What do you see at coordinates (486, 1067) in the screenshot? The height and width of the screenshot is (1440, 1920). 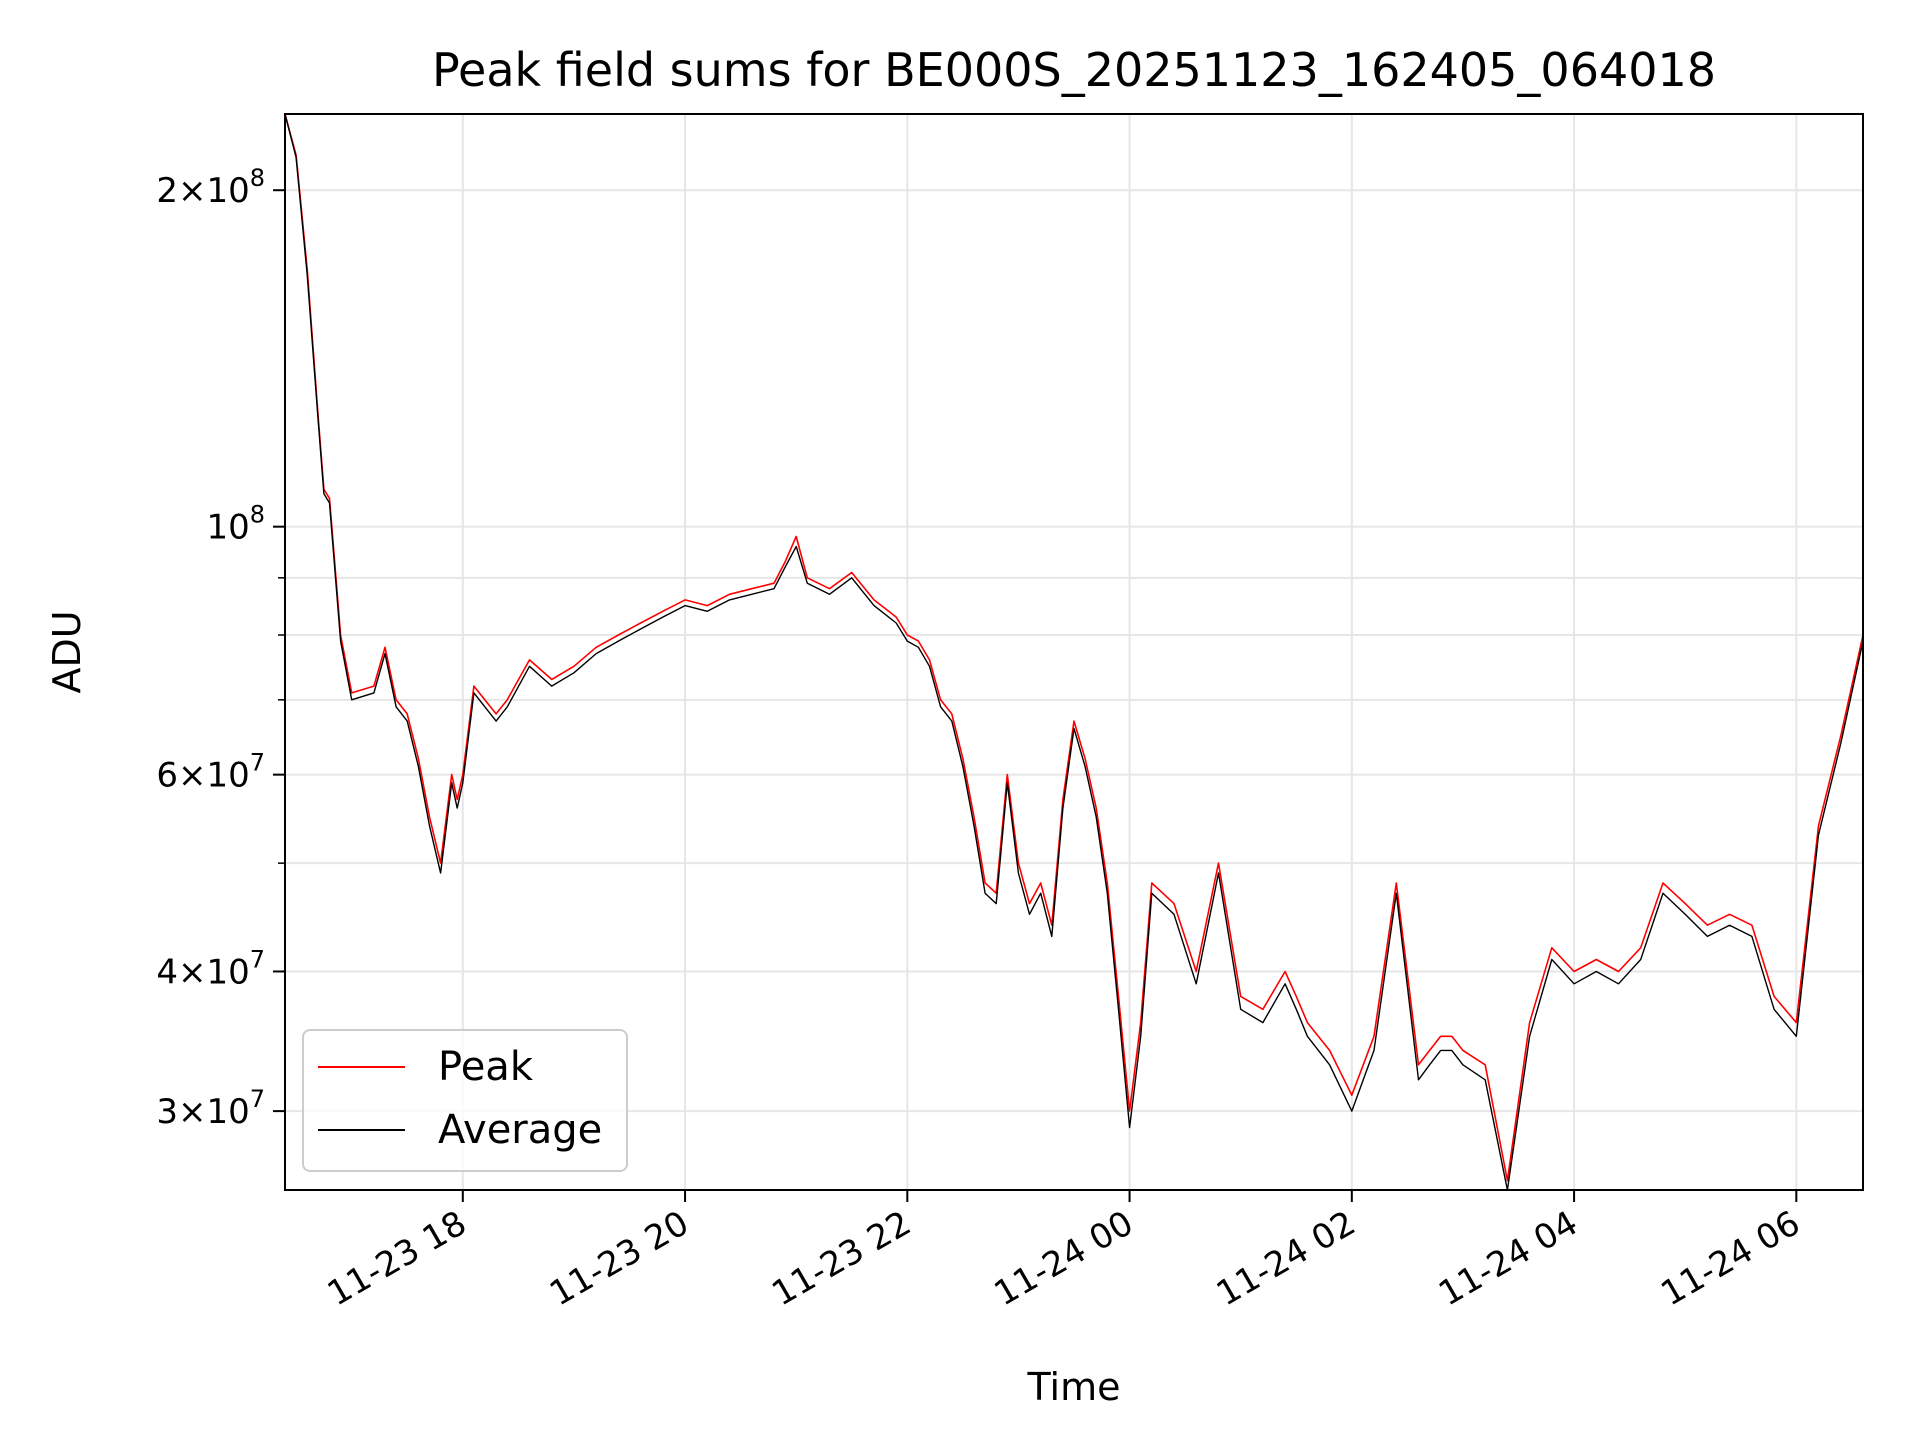 I see `legend-peak-label: Peak` at bounding box center [486, 1067].